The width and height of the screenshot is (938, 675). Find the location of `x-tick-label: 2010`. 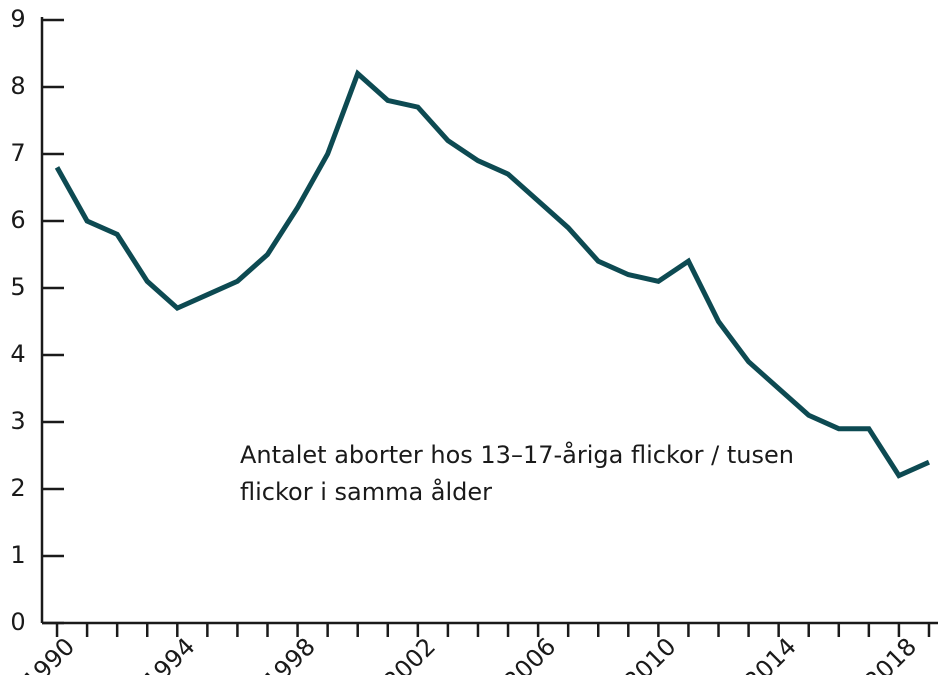

x-tick-label: 2010 is located at coordinates (650, 653).